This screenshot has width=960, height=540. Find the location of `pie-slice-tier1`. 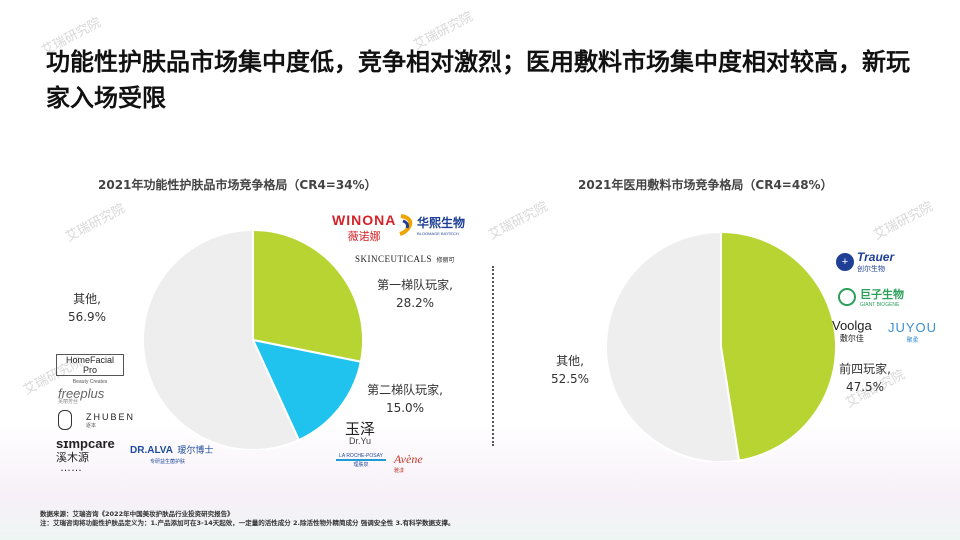

pie-slice-tier1 is located at coordinates (307, 296).